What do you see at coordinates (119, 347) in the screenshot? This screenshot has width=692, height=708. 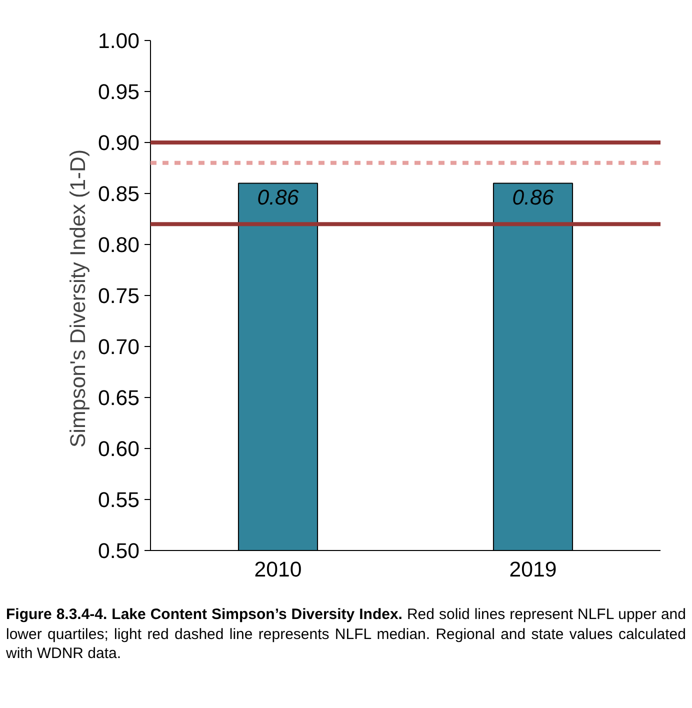 I see `y-tick-label: 0.70` at bounding box center [119, 347].